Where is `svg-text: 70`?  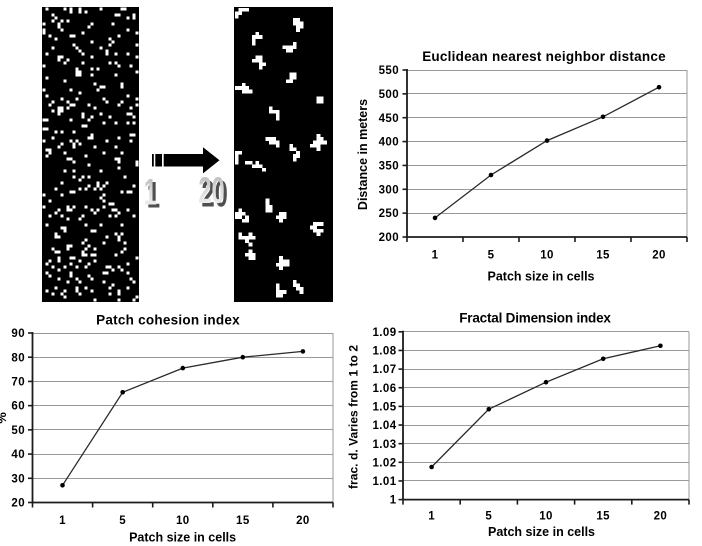 svg-text: 70 is located at coordinates (18, 383).